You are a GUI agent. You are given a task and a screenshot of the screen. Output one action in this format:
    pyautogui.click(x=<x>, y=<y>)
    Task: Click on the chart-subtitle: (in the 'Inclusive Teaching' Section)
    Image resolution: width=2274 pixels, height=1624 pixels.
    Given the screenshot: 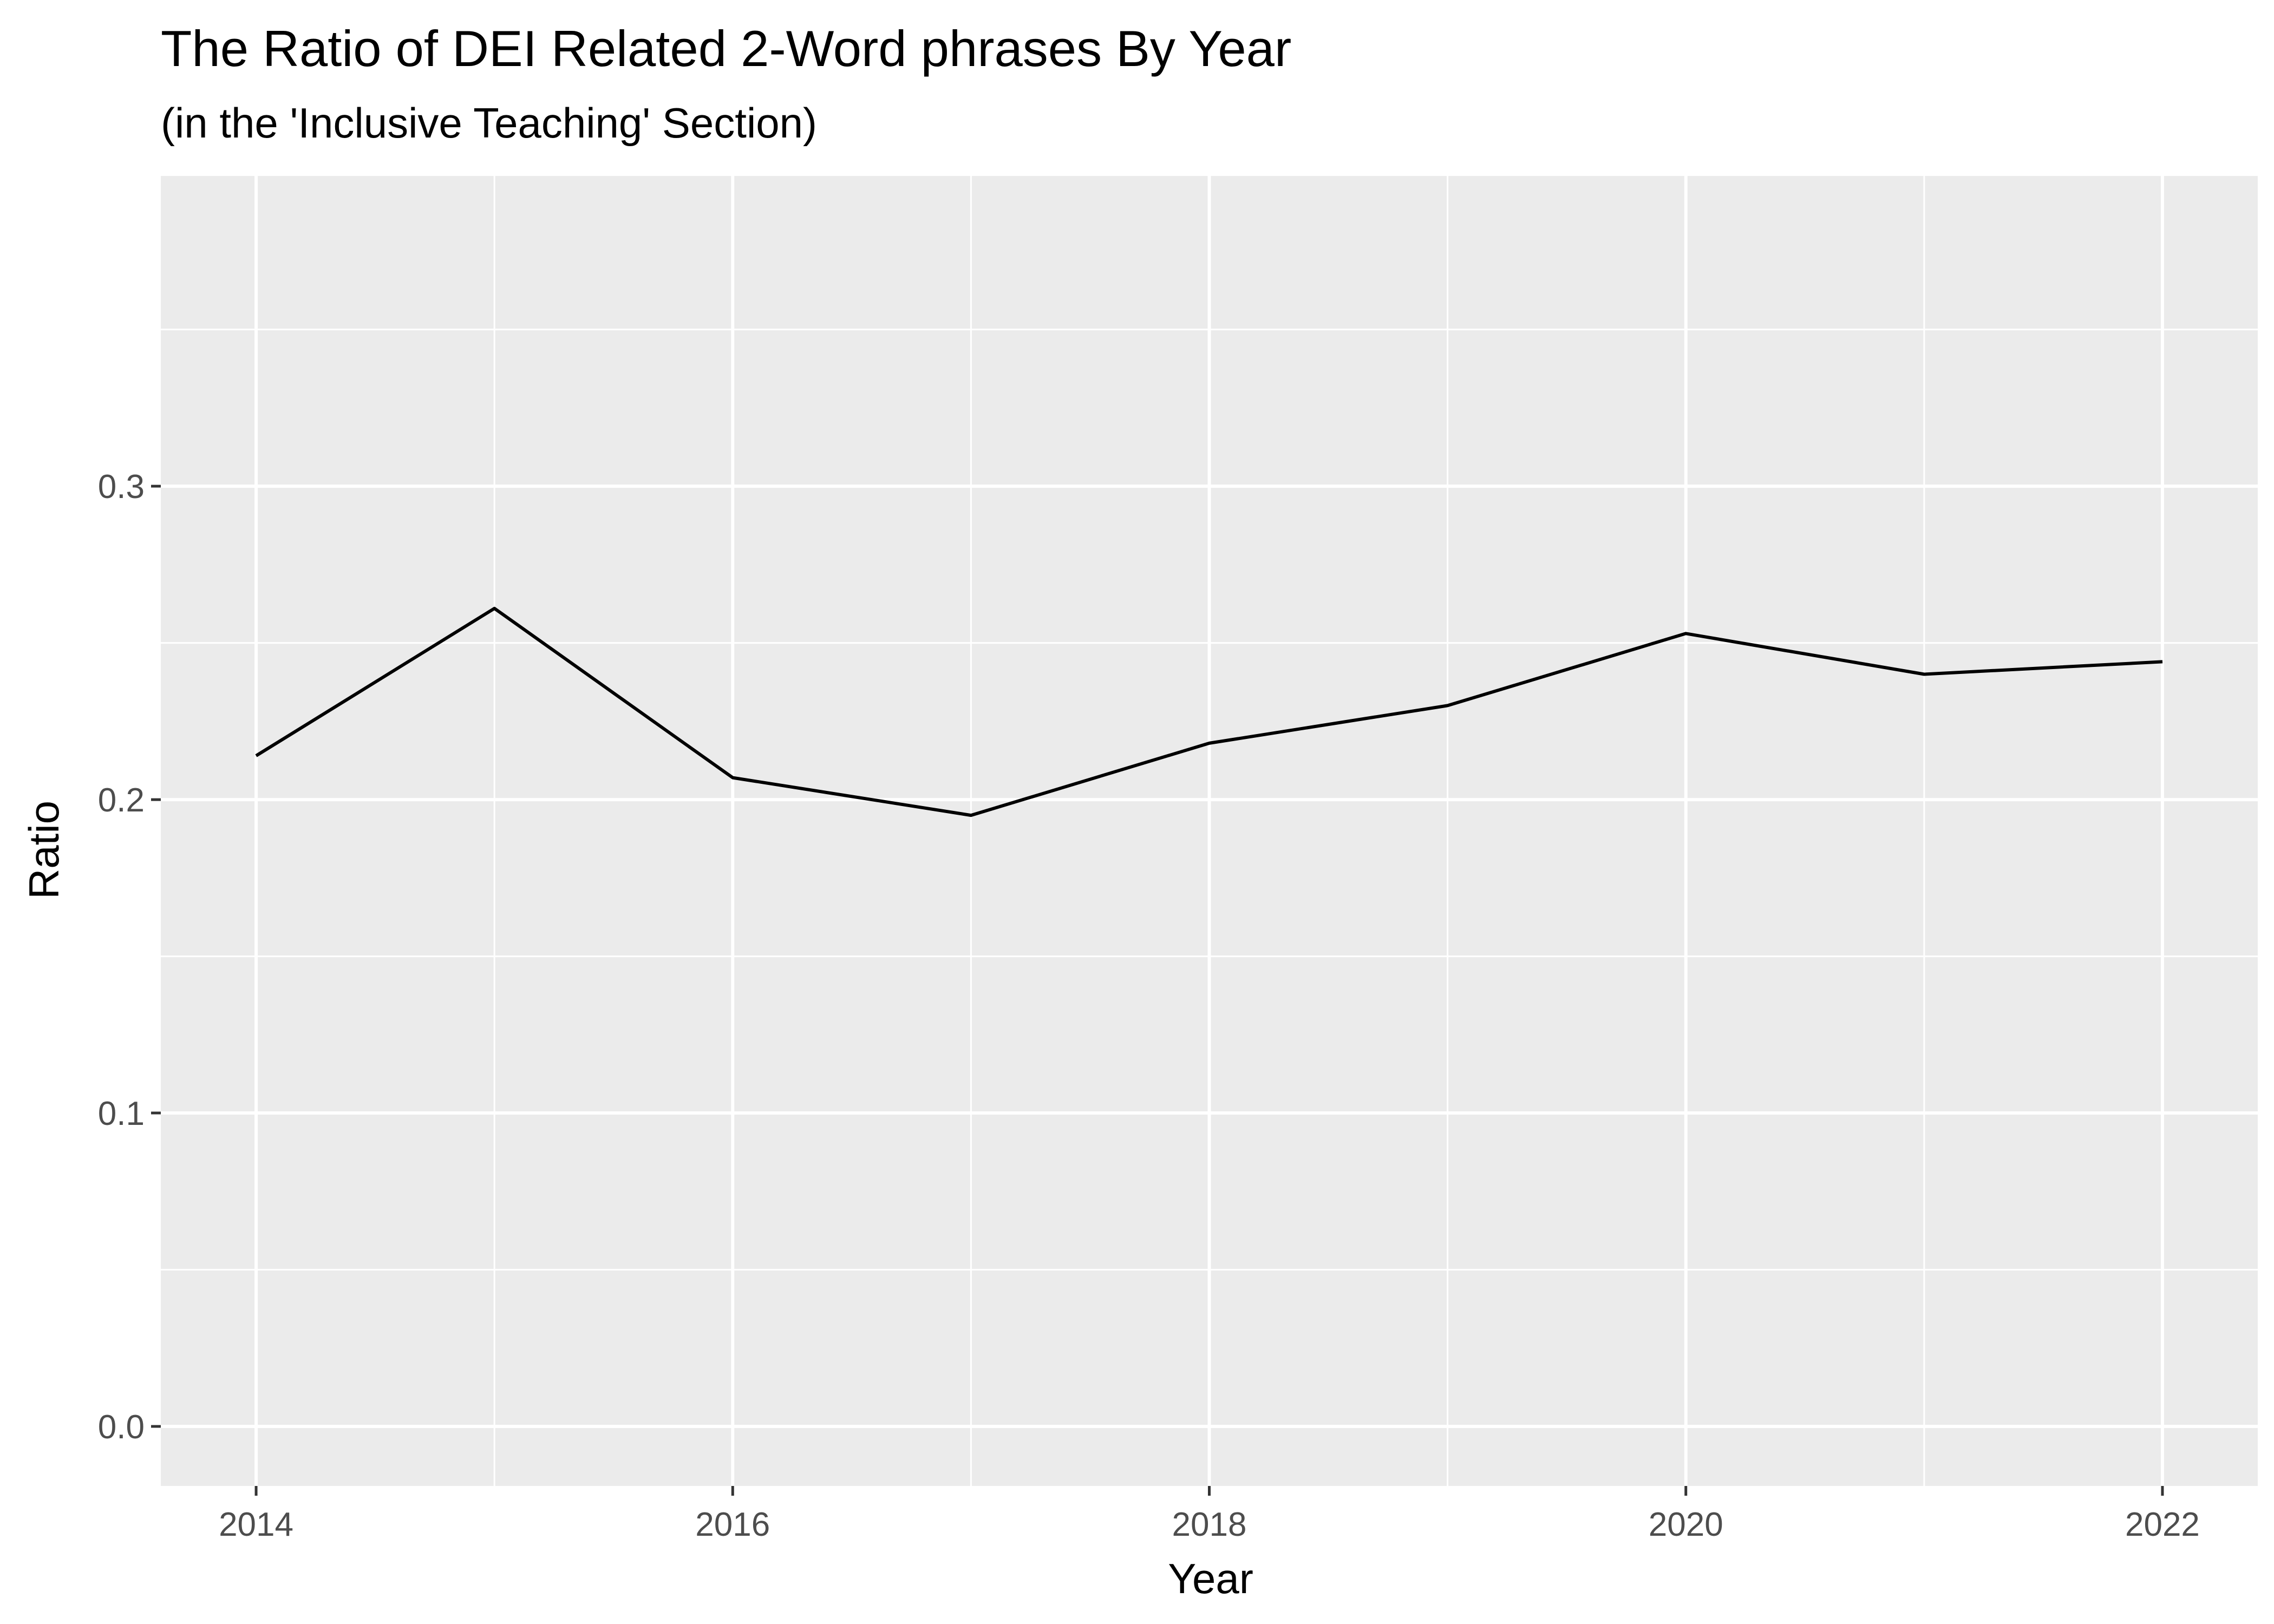 What is the action you would take?
    pyautogui.click(x=489, y=123)
    